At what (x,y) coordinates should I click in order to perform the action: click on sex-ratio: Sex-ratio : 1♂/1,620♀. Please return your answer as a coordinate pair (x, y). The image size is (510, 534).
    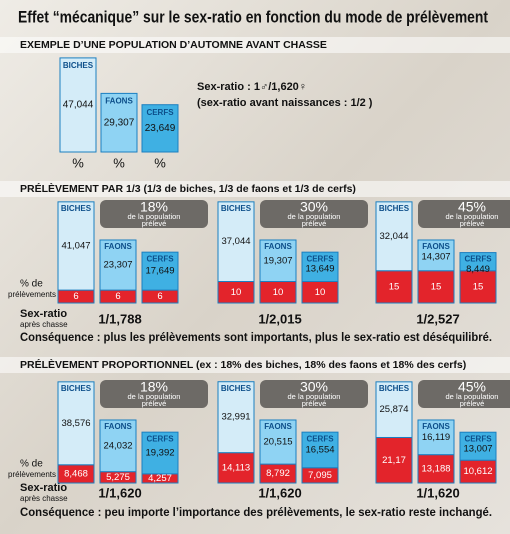
    Looking at the image, I should click on (252, 87).